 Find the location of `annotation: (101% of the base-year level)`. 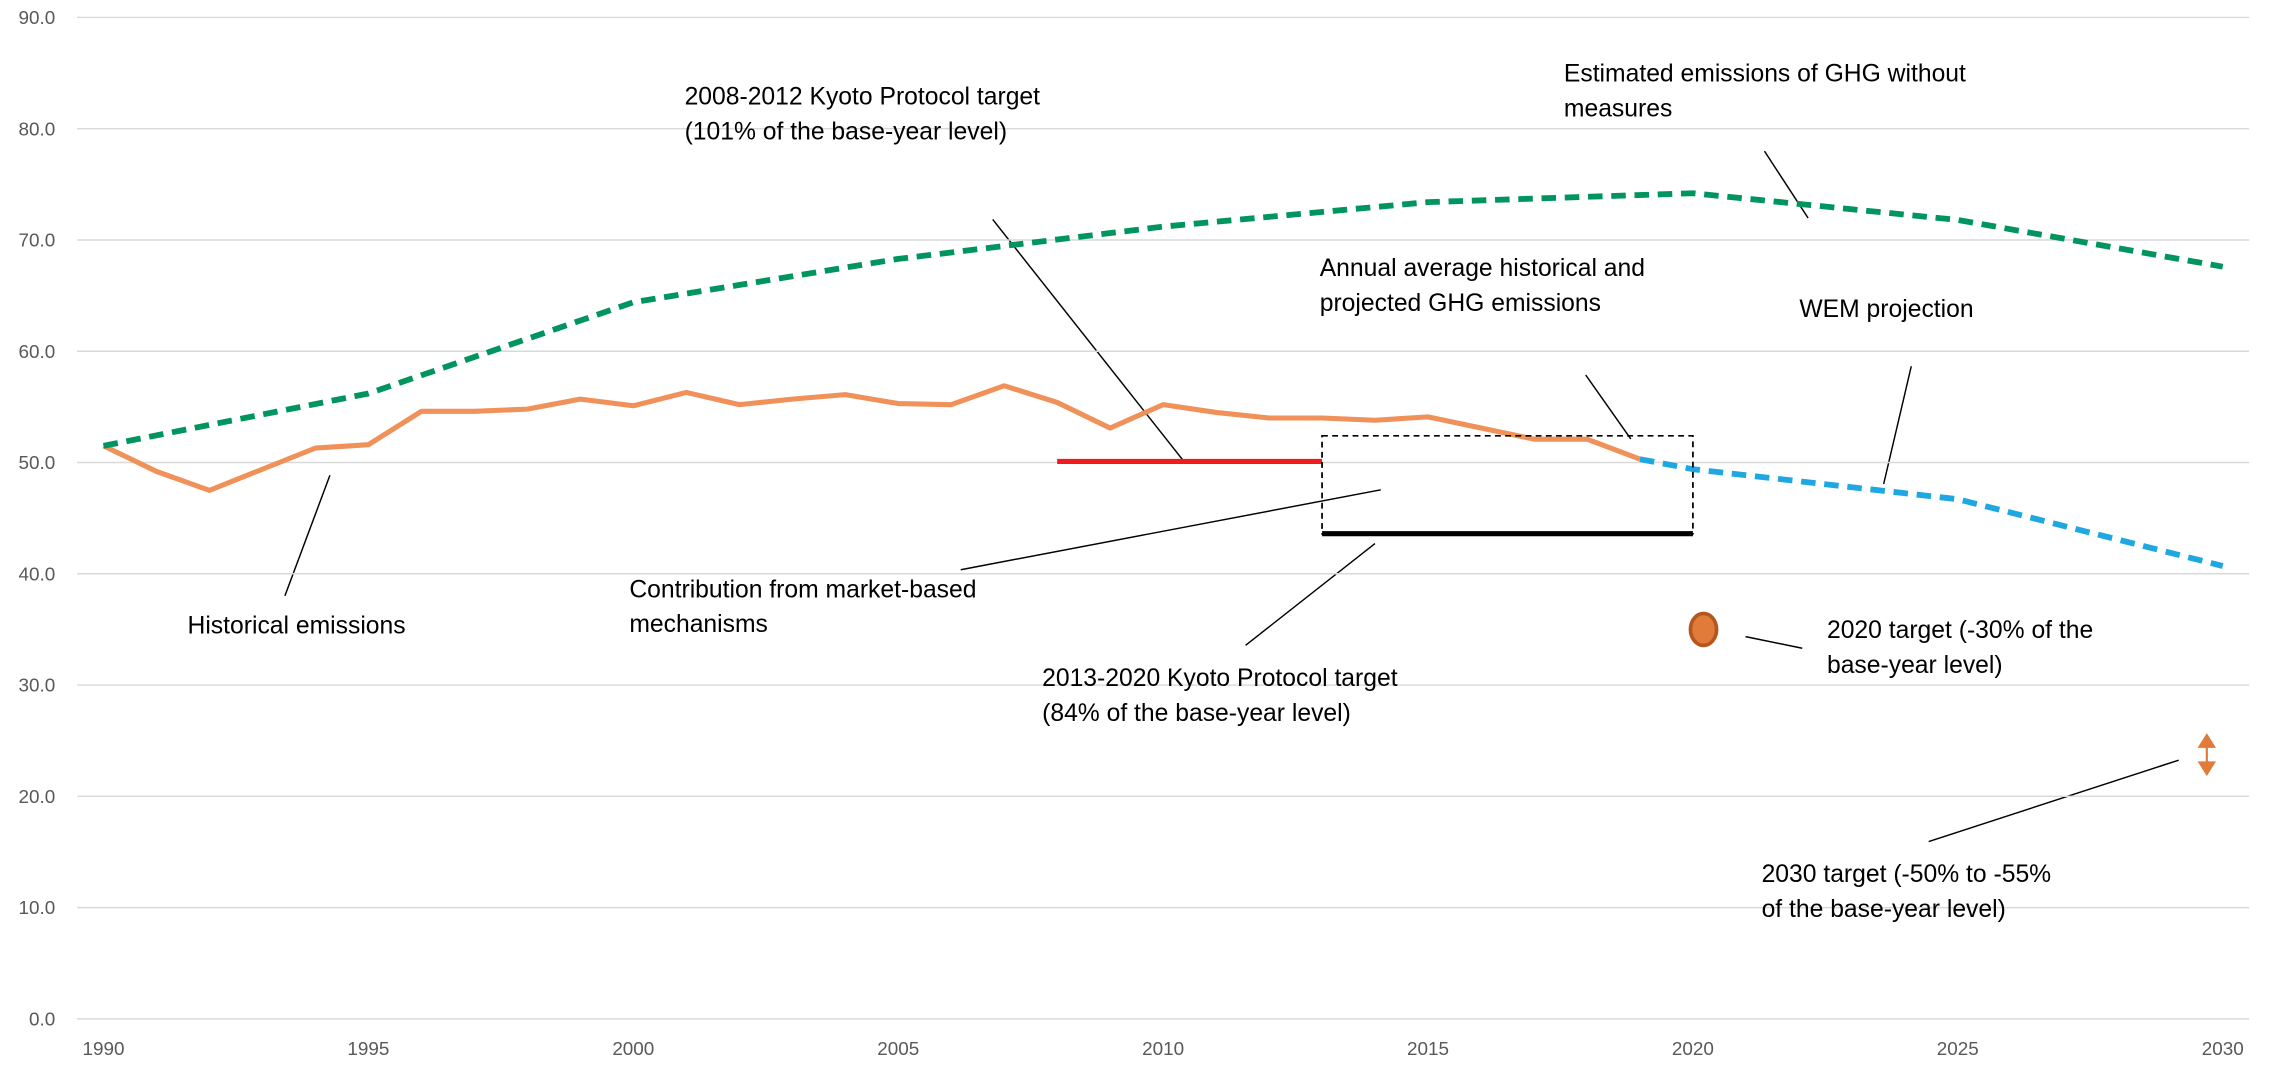

annotation: (101% of the base-year level) is located at coordinates (846, 132).